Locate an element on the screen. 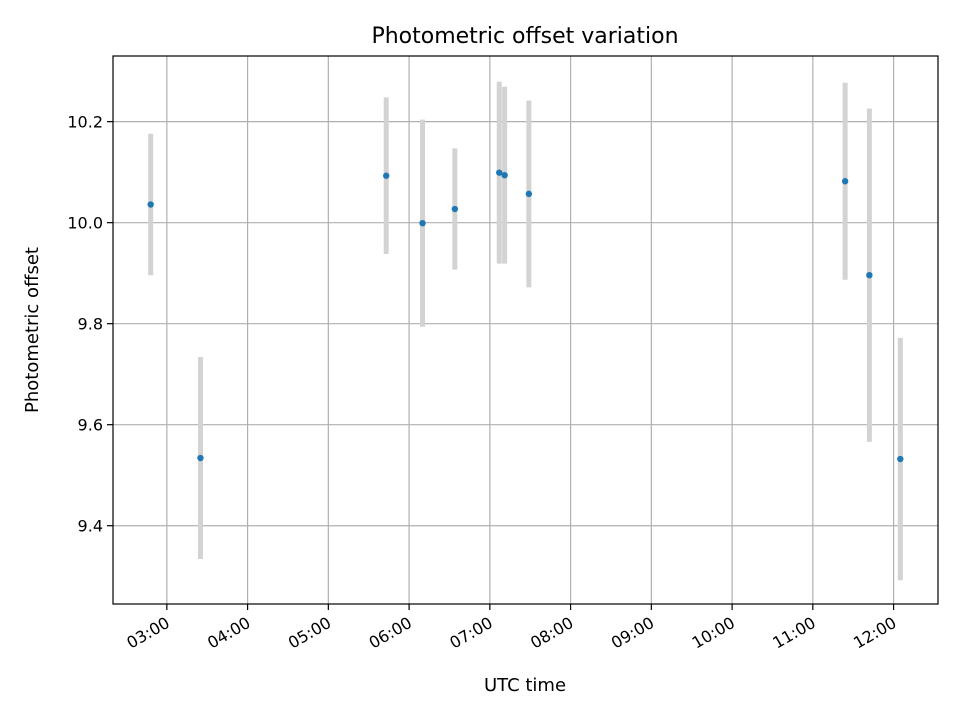 The height and width of the screenshot is (720, 960). y-axis-ticks: 9.4 9.6 9.8 10.0 10.2 is located at coordinates (90, 324).